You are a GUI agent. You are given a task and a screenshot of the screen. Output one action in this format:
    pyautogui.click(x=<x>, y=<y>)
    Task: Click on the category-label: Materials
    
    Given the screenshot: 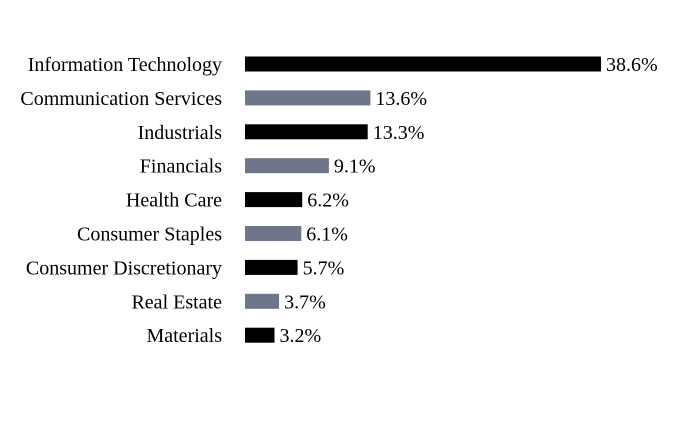 What is the action you would take?
    pyautogui.click(x=184, y=336)
    